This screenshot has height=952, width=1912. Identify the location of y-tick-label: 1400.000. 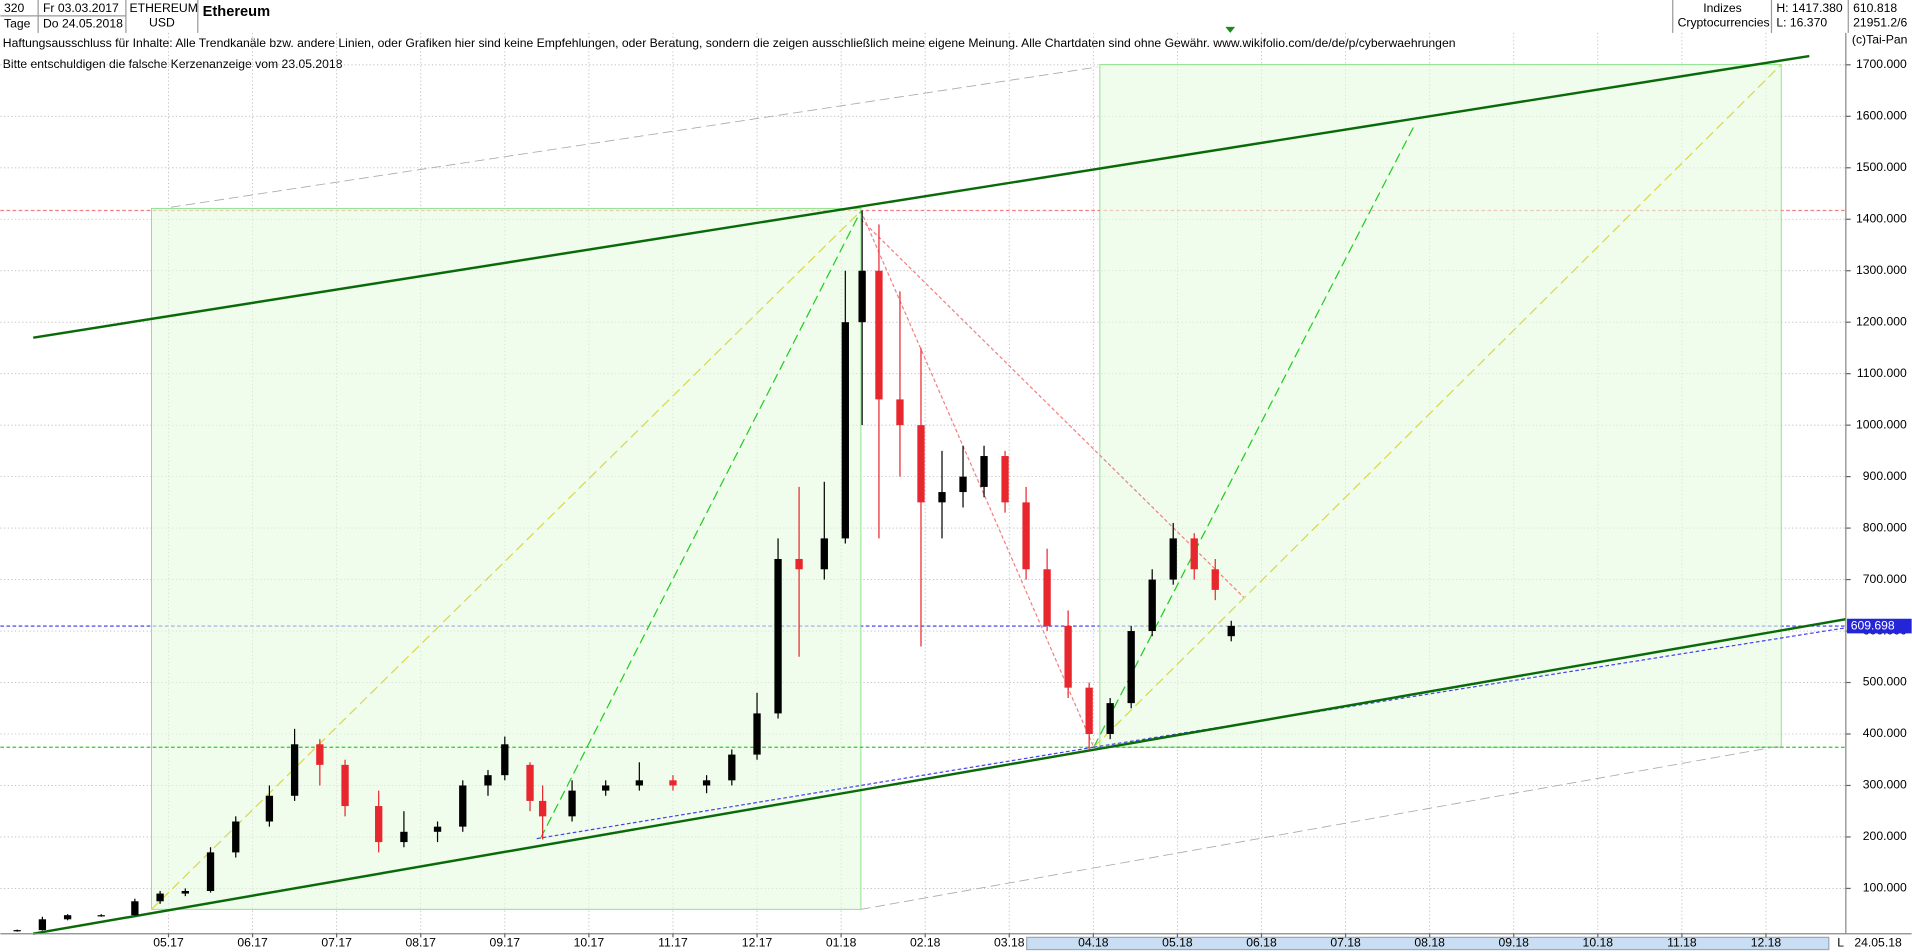
(1881, 218).